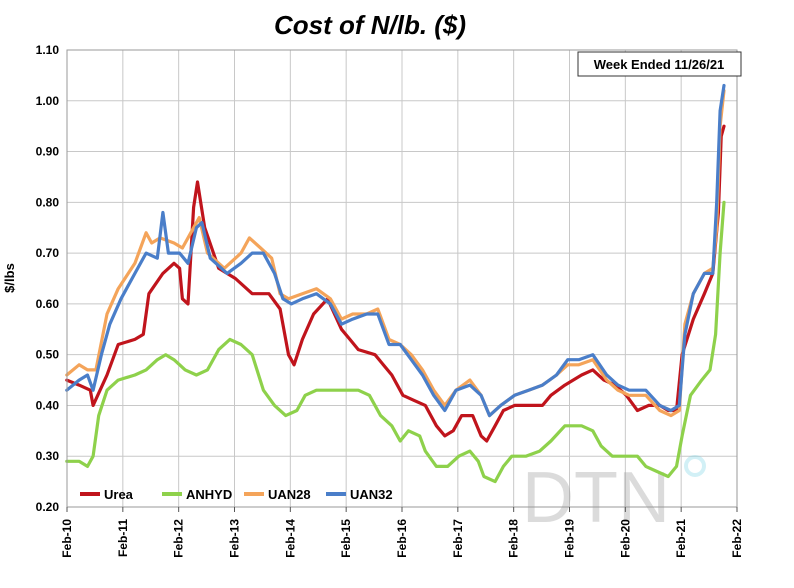 This screenshot has width=794, height=588. I want to click on y-tick-label: 0.80, so click(48, 202).